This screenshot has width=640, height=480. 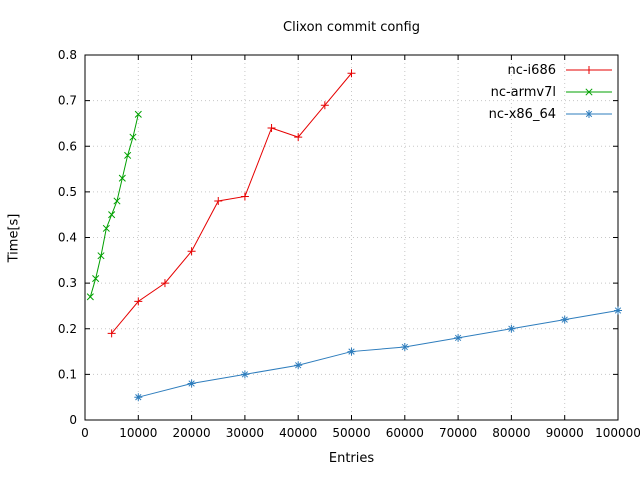 What do you see at coordinates (67, 283) in the screenshot?
I see `y-tick-label: 0.3` at bounding box center [67, 283].